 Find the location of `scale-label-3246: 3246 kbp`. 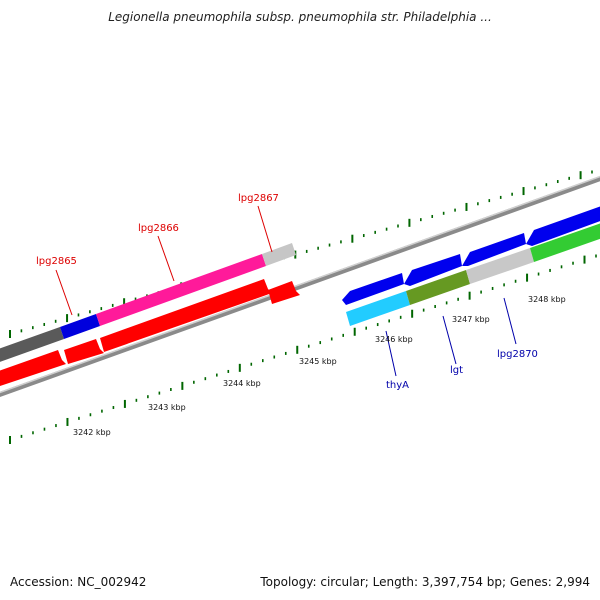

scale-label-3246: 3246 kbp is located at coordinates (394, 339).